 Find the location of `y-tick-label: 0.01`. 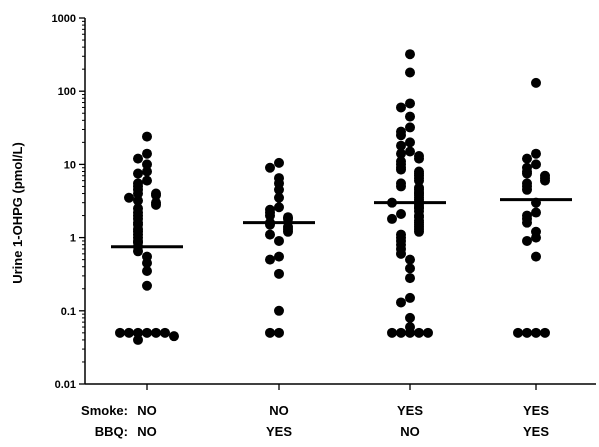

y-tick-label: 0.01 is located at coordinates (65, 385).